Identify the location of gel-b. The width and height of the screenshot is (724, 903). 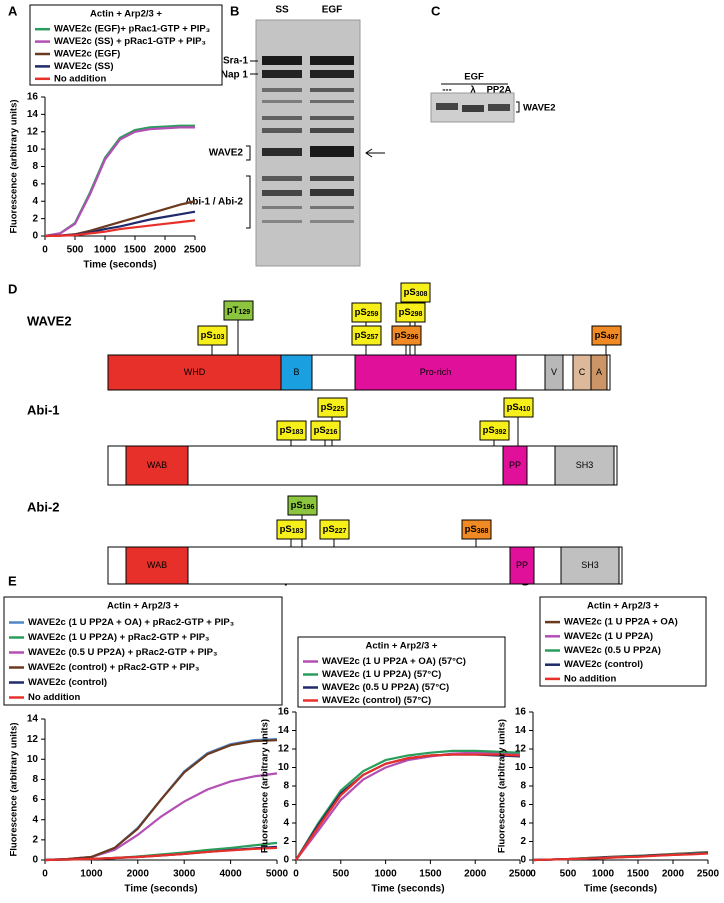
(315, 143).